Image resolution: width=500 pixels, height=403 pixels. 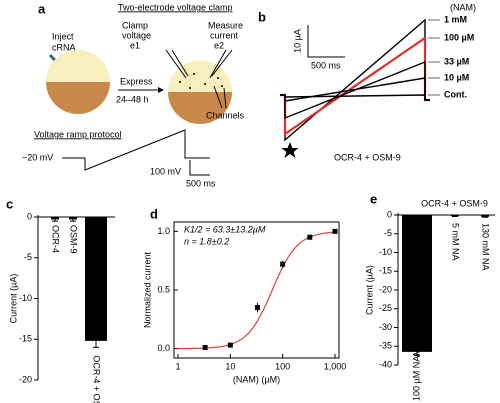 I want to click on x-tick-label: 5 mM NA, so click(x=456, y=242).